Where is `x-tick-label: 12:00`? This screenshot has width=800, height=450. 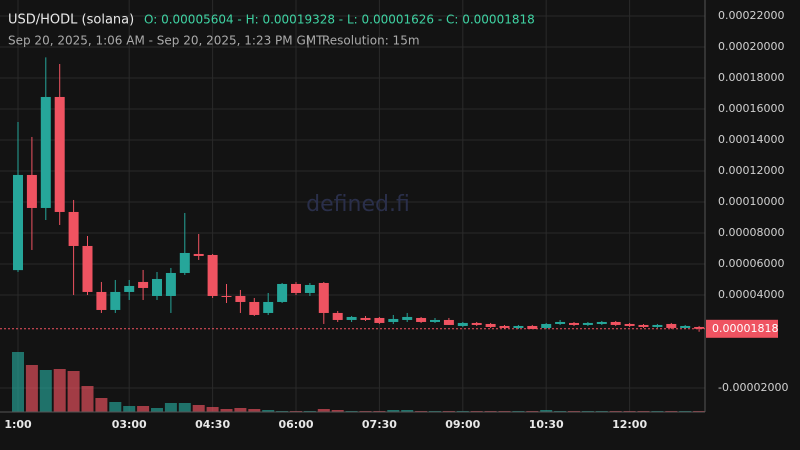
x-tick-label: 12:00 is located at coordinates (629, 424).